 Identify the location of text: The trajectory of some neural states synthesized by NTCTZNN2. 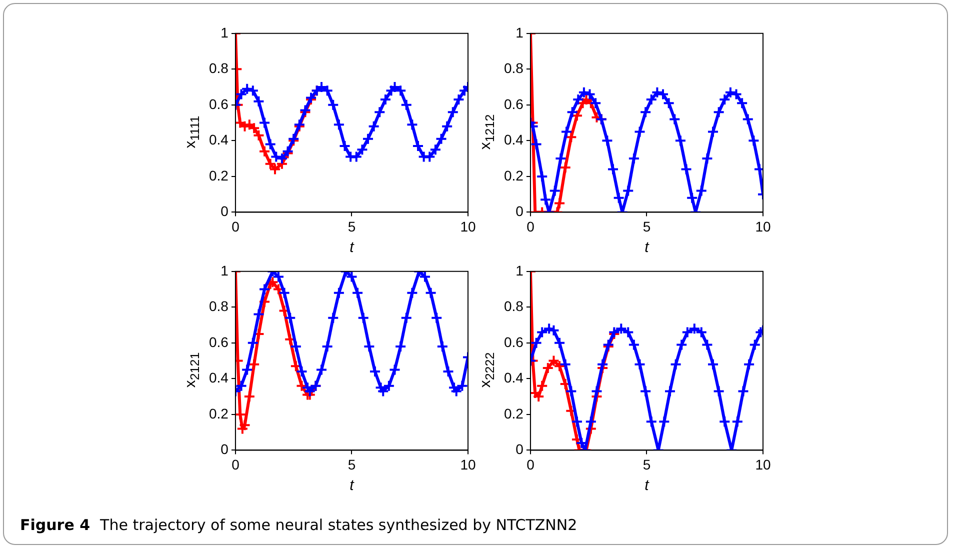
(339, 525).